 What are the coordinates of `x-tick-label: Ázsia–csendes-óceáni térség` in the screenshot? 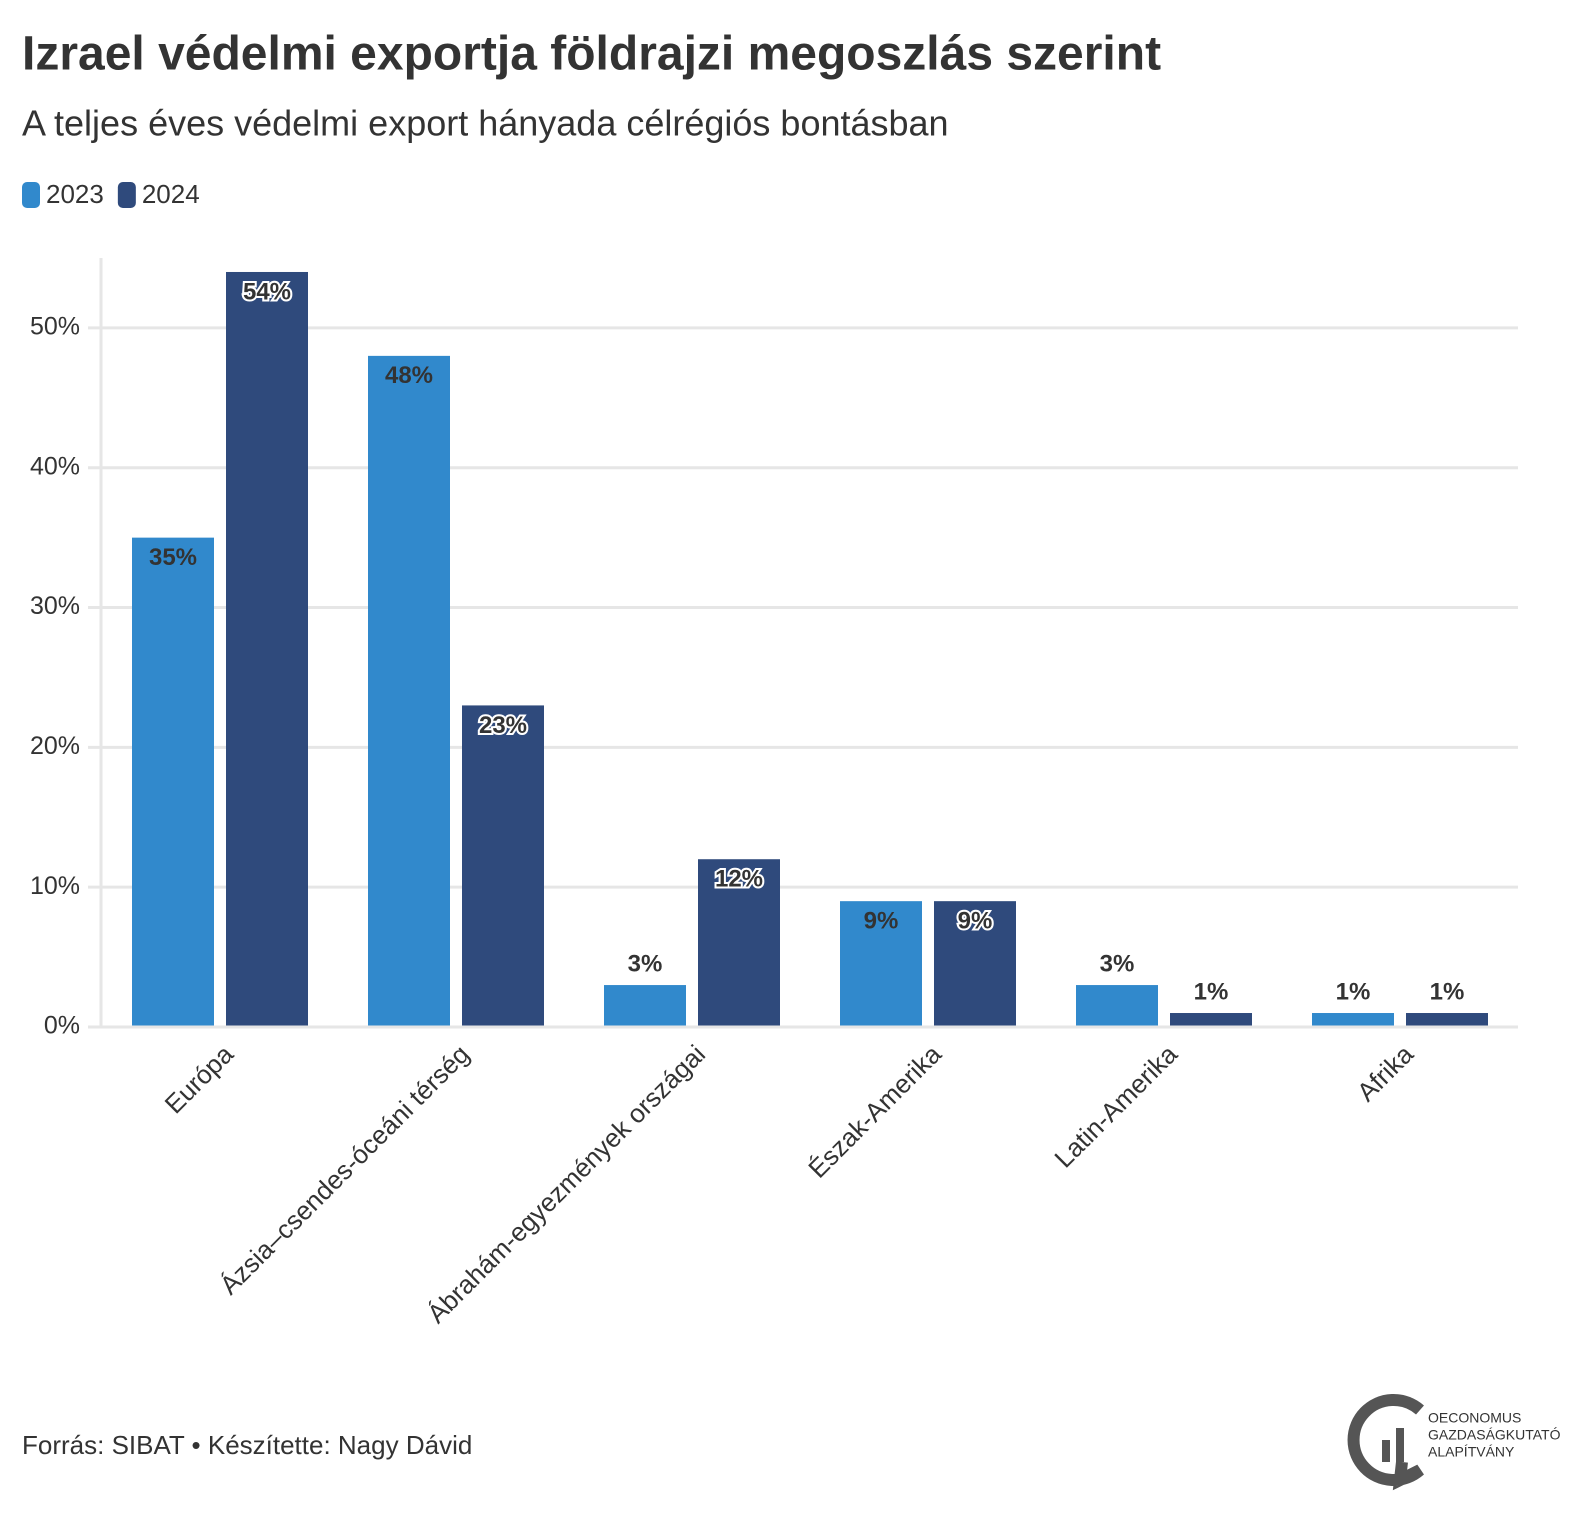 It's located at (344, 1169).